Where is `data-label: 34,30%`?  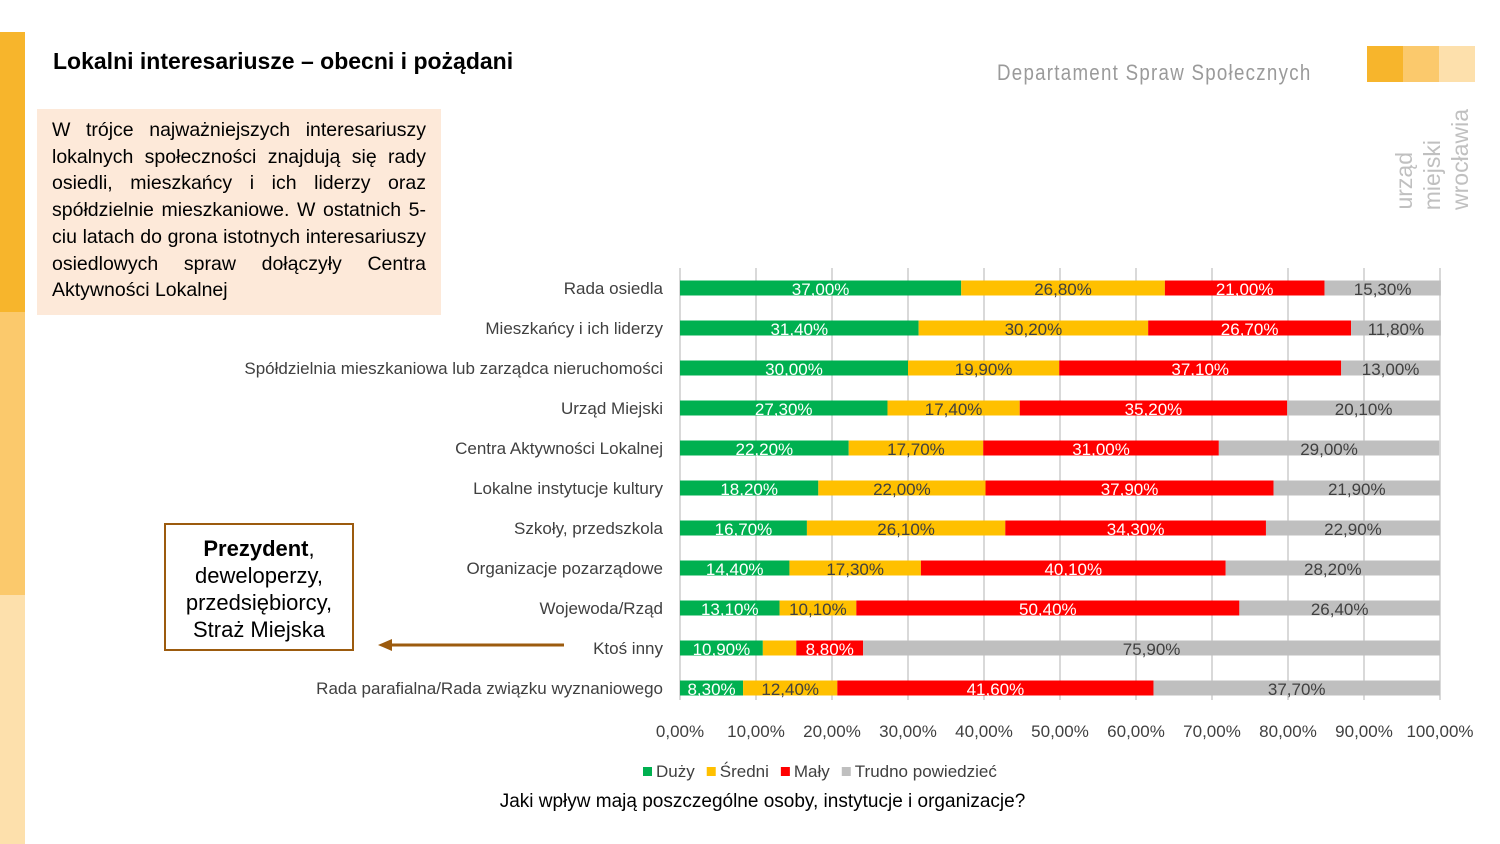 data-label: 34,30% is located at coordinates (1136, 529).